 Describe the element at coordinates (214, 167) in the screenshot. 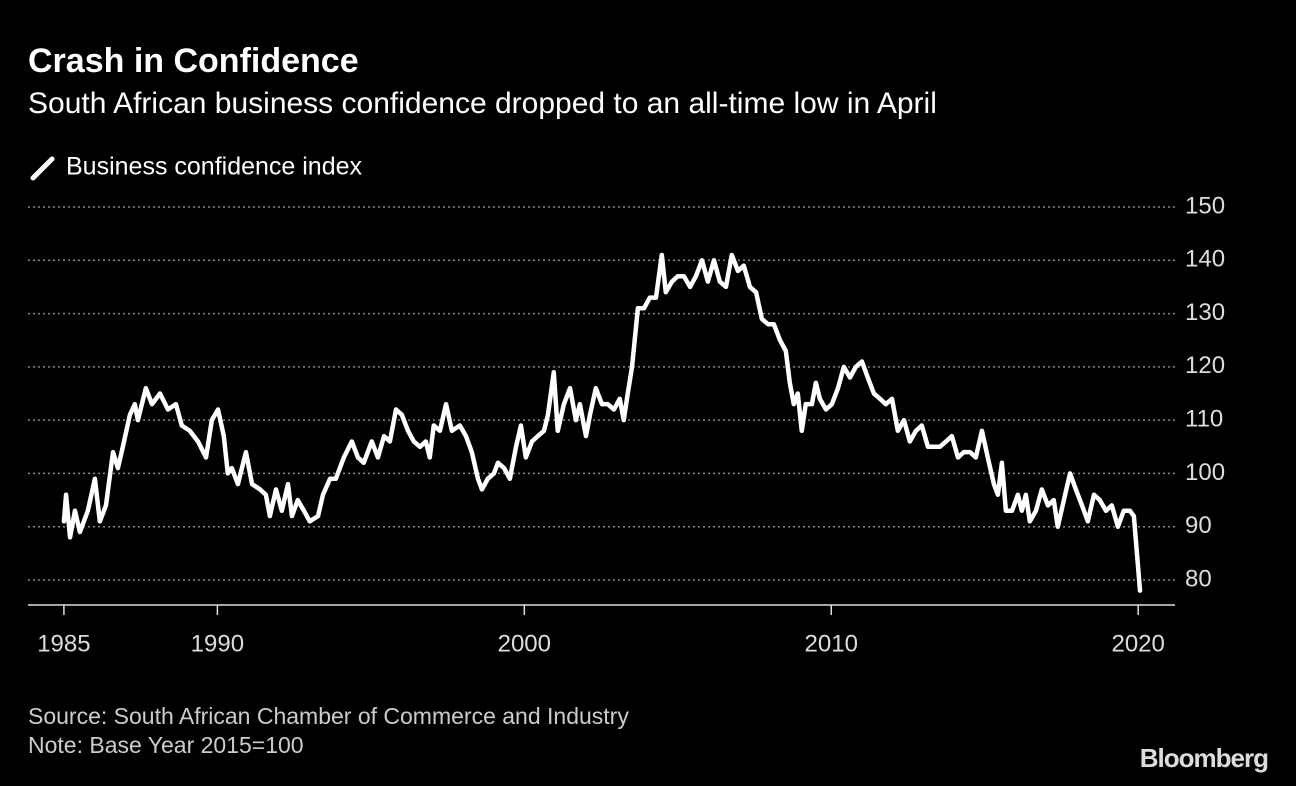

I see `legend-label: Business confidence index` at that location.